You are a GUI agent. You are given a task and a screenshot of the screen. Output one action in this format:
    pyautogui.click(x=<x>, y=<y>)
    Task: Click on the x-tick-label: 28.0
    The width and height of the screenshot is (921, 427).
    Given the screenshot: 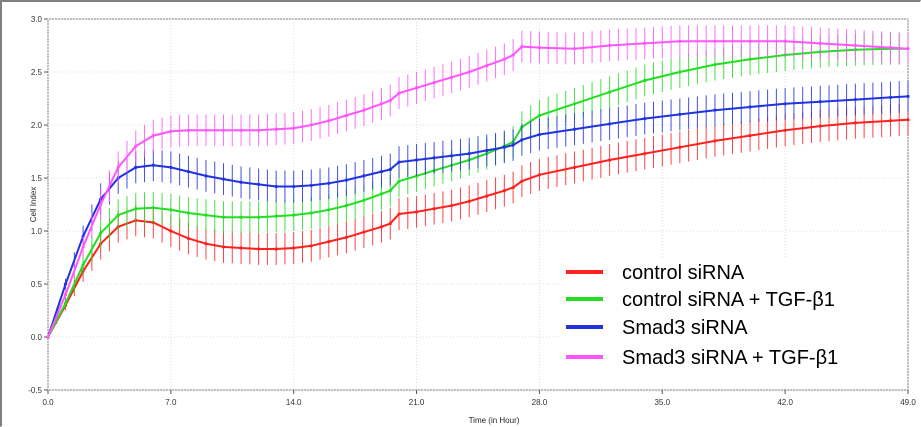 What is the action you would take?
    pyautogui.click(x=540, y=402)
    